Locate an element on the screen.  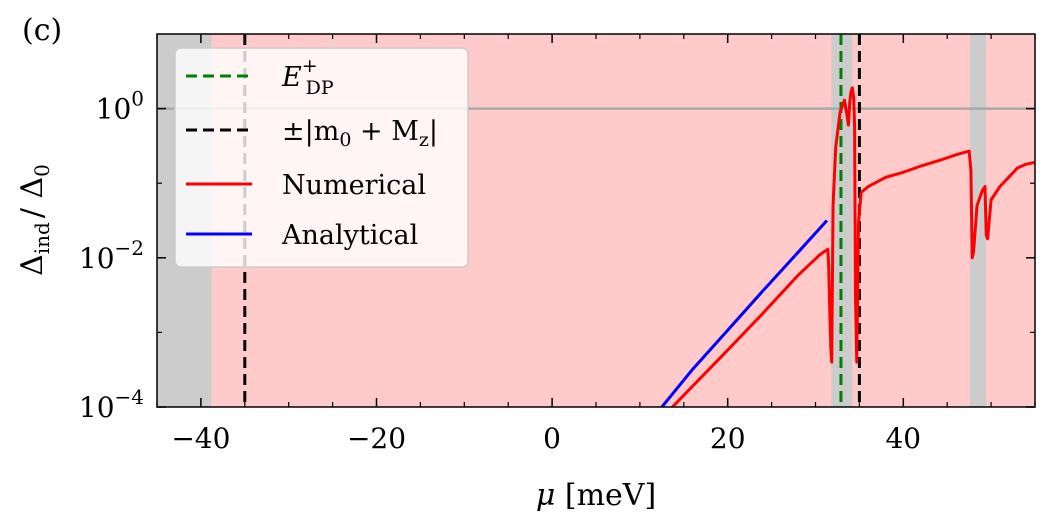
x-tick-label: 40 is located at coordinates (903, 438).